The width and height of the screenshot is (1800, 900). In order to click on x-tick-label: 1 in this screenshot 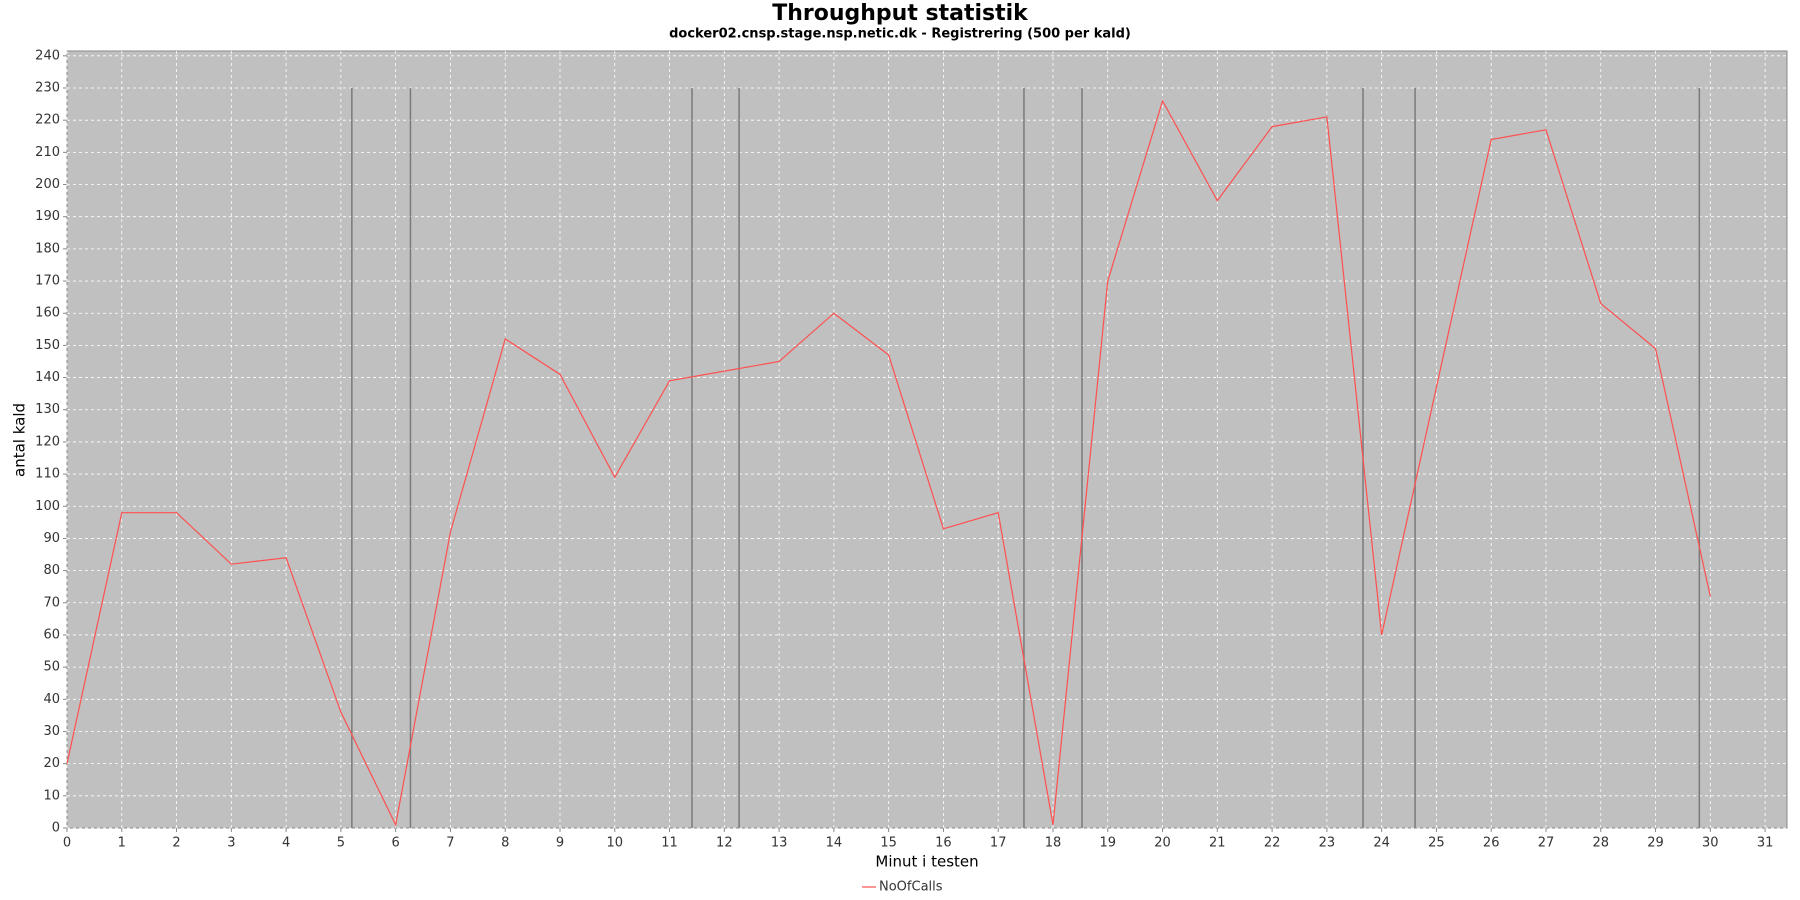, I will do `click(122, 843)`.